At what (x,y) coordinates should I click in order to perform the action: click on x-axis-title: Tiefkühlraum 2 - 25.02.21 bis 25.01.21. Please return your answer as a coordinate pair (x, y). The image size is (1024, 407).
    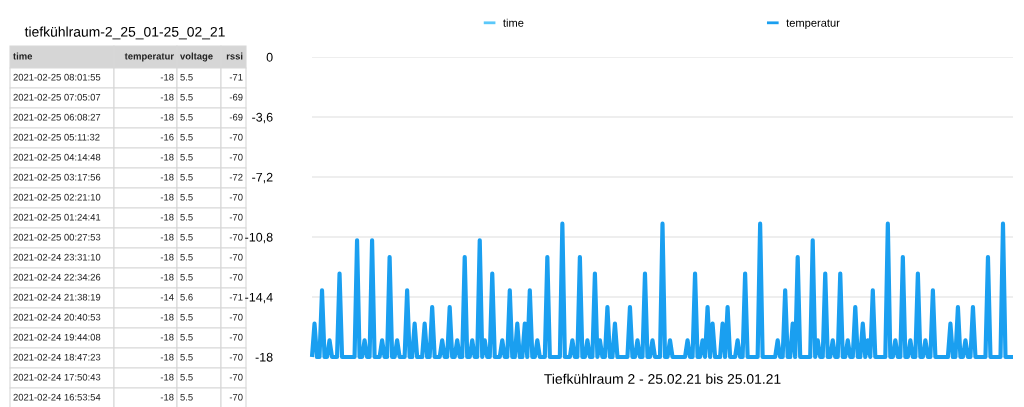
    Looking at the image, I should click on (662, 378).